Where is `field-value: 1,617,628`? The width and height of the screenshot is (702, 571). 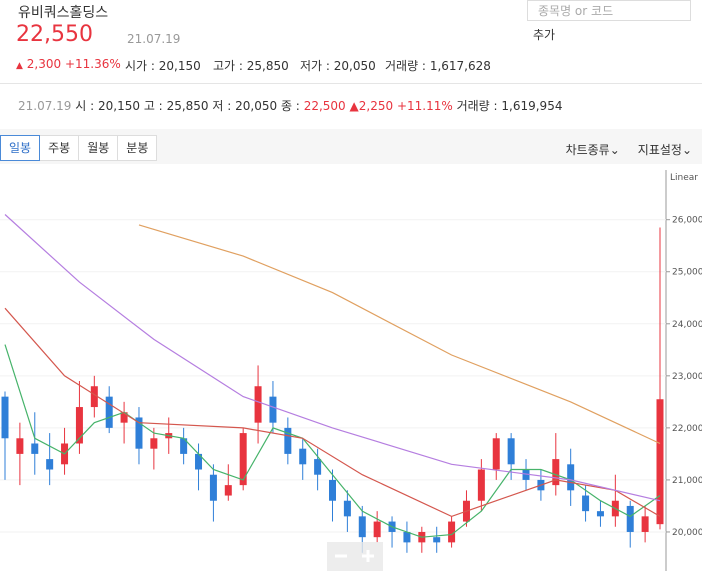 field-value: 1,617,628 is located at coordinates (460, 66).